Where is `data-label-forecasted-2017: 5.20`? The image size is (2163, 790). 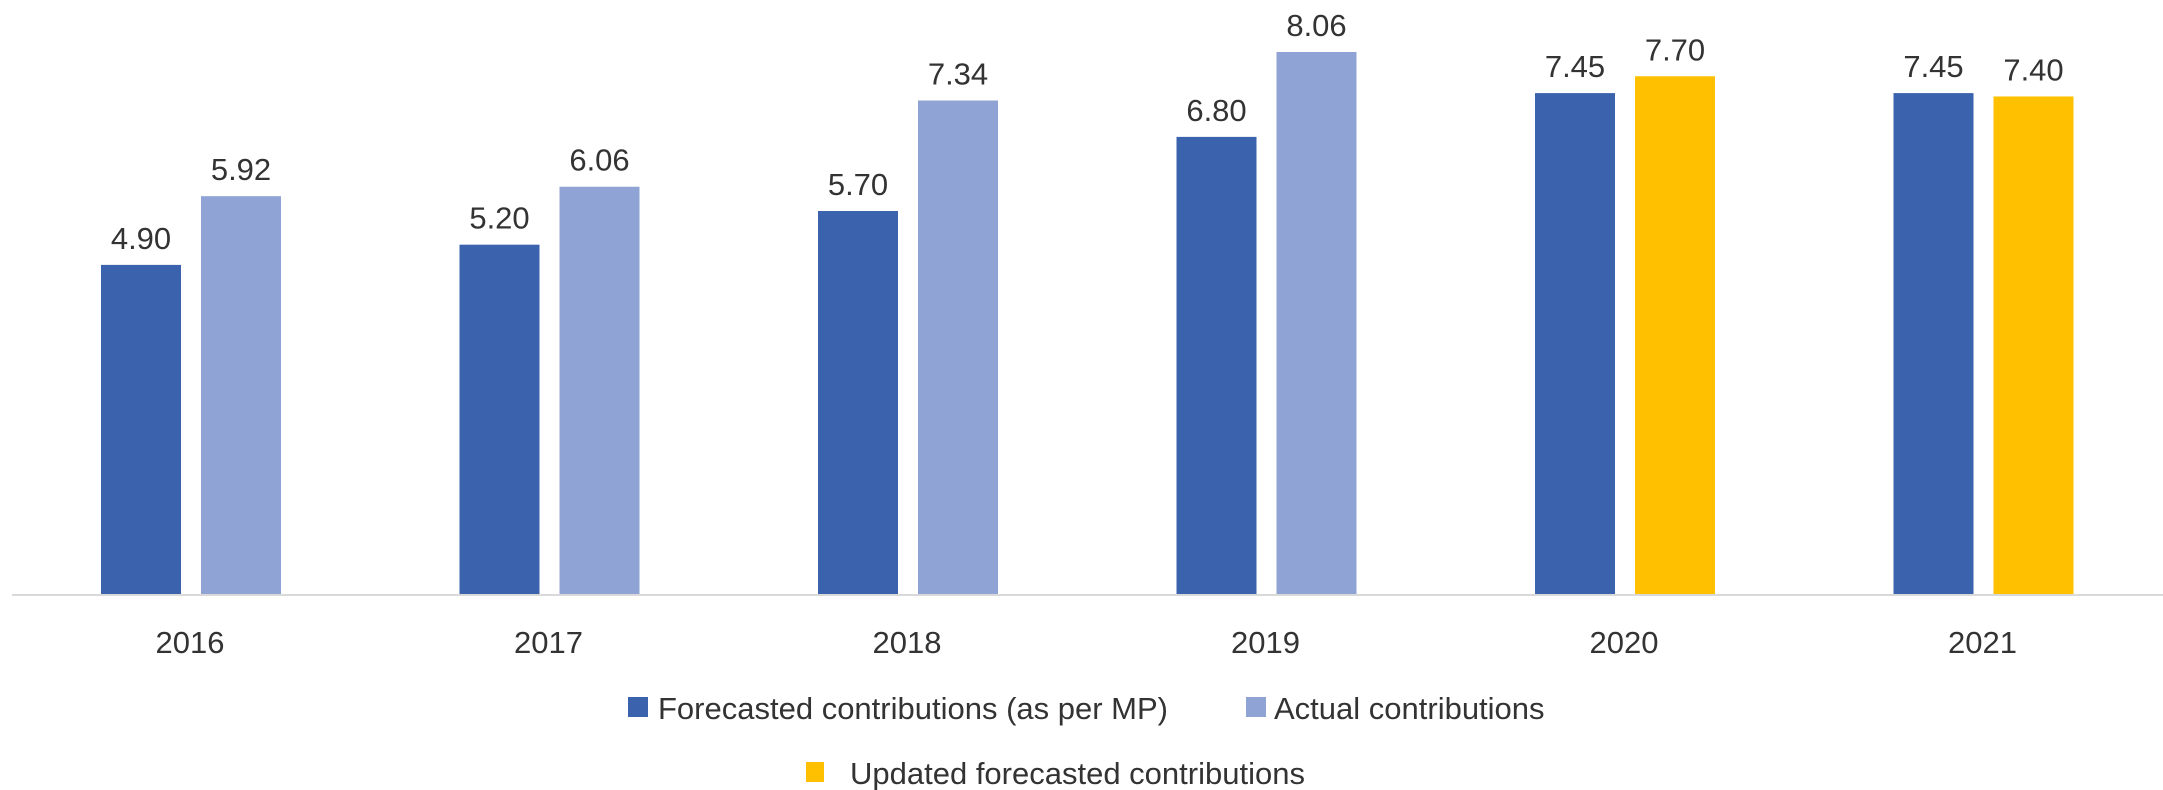 data-label-forecasted-2017: 5.20 is located at coordinates (499, 218).